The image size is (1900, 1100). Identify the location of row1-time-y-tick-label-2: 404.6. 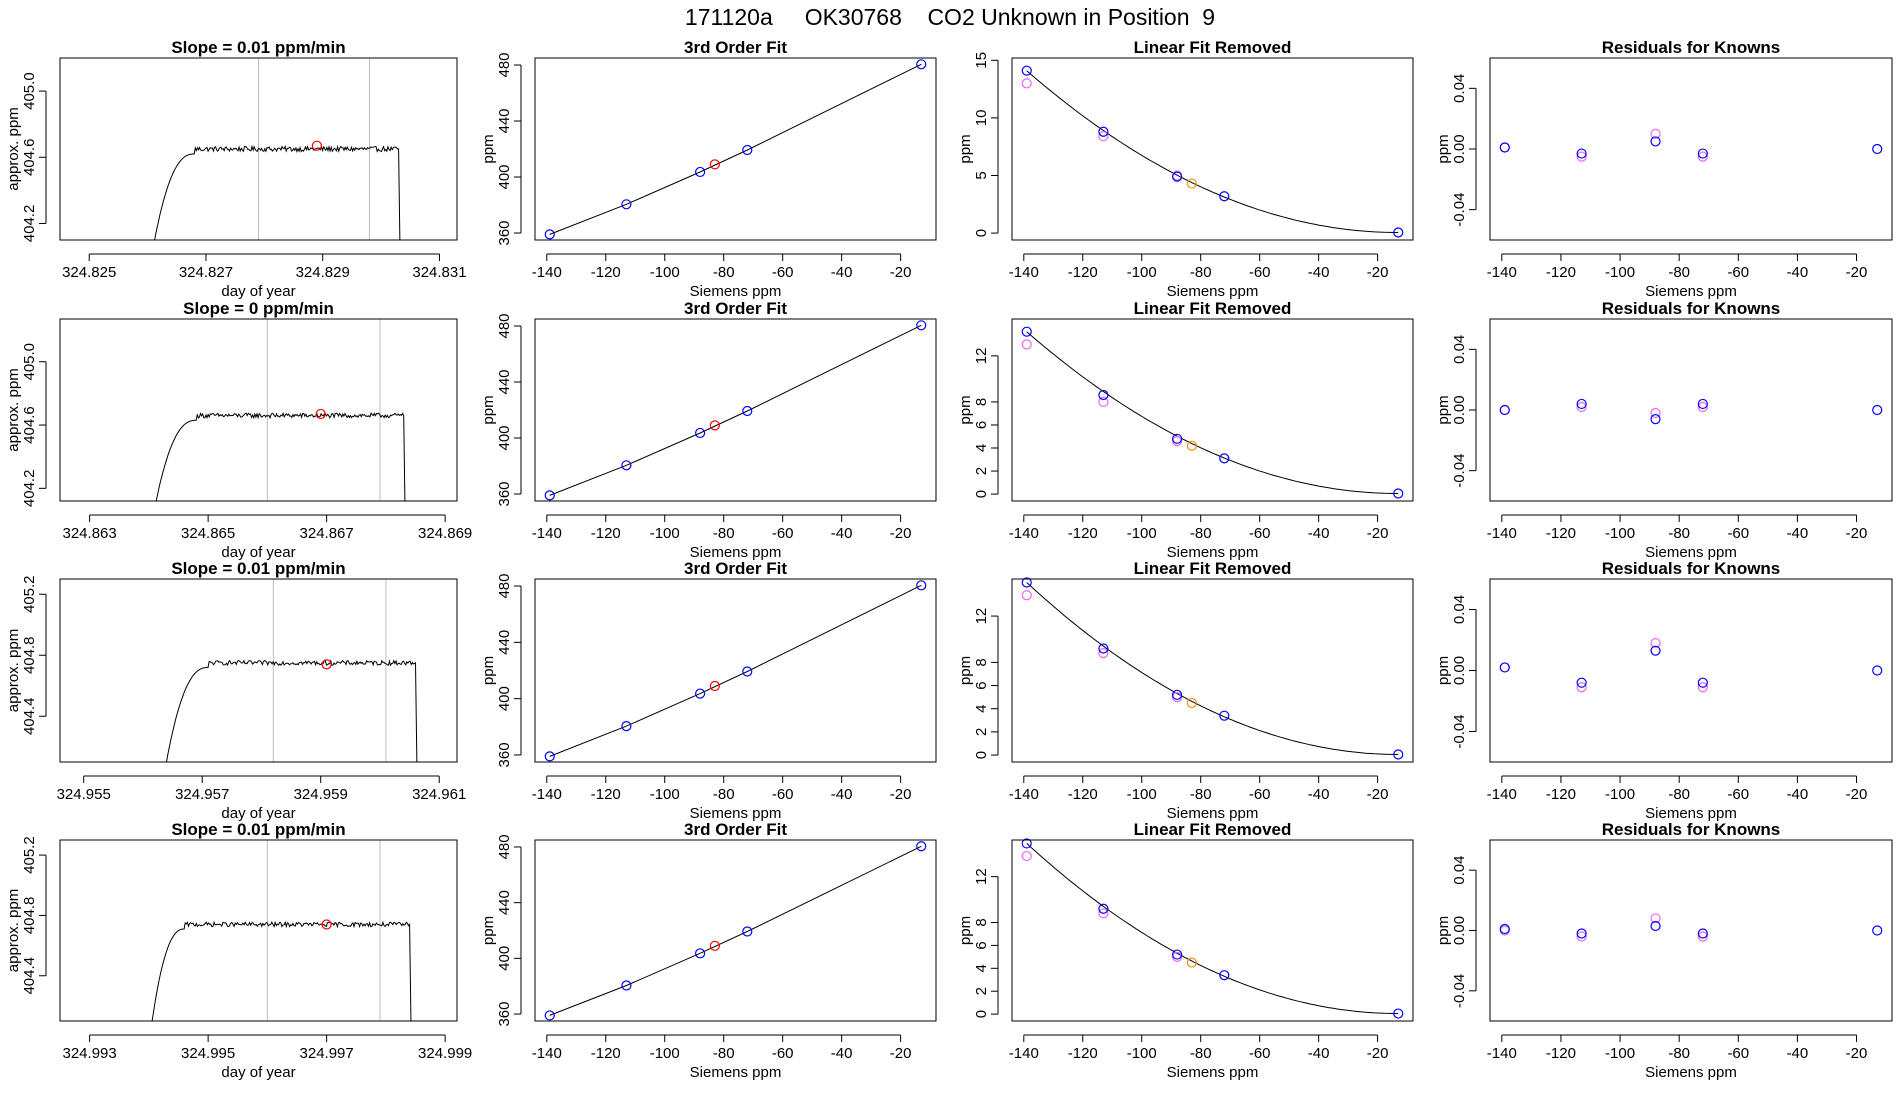
(29, 157).